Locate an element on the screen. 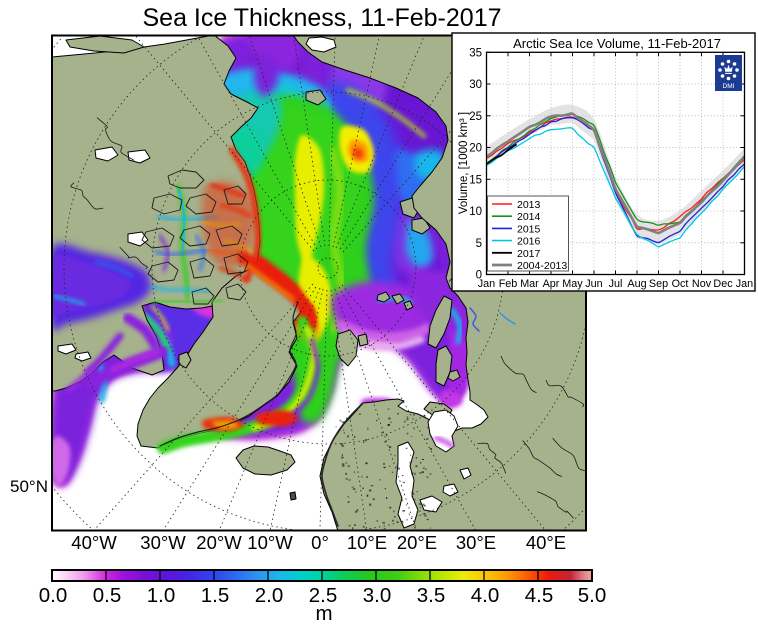 The width and height of the screenshot is (758, 631). svg-text: 50°N is located at coordinates (29, 486).